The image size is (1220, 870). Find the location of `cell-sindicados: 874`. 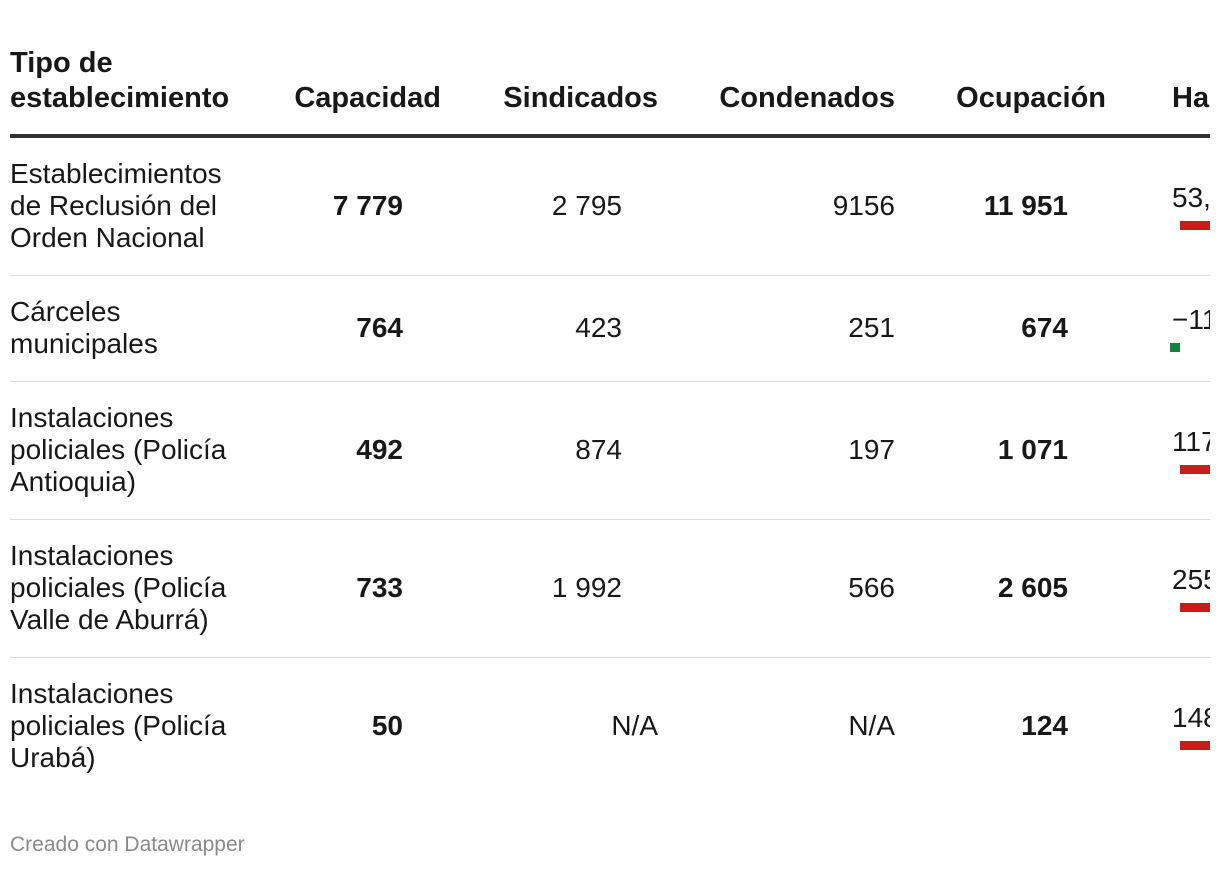

cell-sindicados: 874 is located at coordinates (598, 449).